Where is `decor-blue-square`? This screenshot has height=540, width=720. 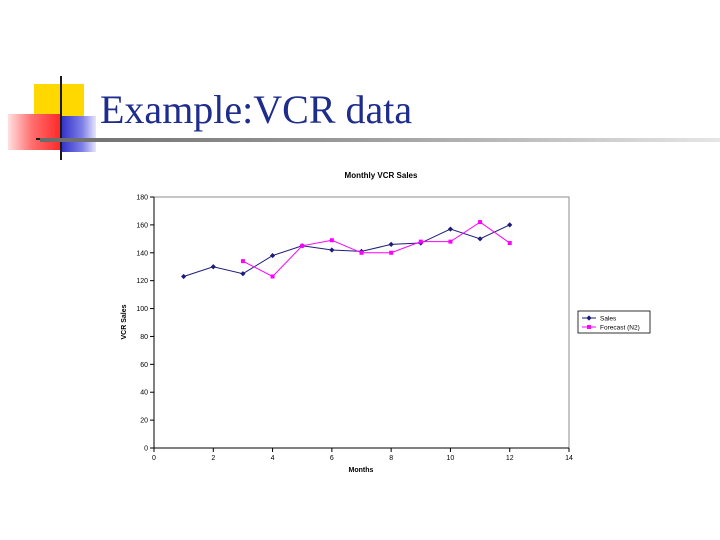 decor-blue-square is located at coordinates (79, 134).